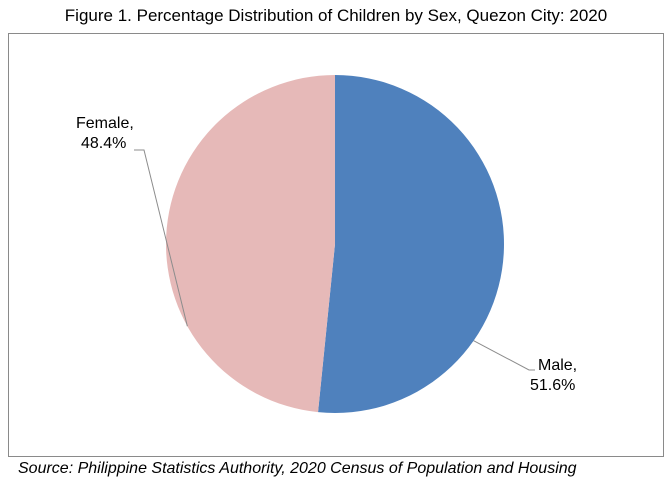 The height and width of the screenshot is (488, 672). What do you see at coordinates (558, 365) in the screenshot?
I see `male-label-name: Male,` at bounding box center [558, 365].